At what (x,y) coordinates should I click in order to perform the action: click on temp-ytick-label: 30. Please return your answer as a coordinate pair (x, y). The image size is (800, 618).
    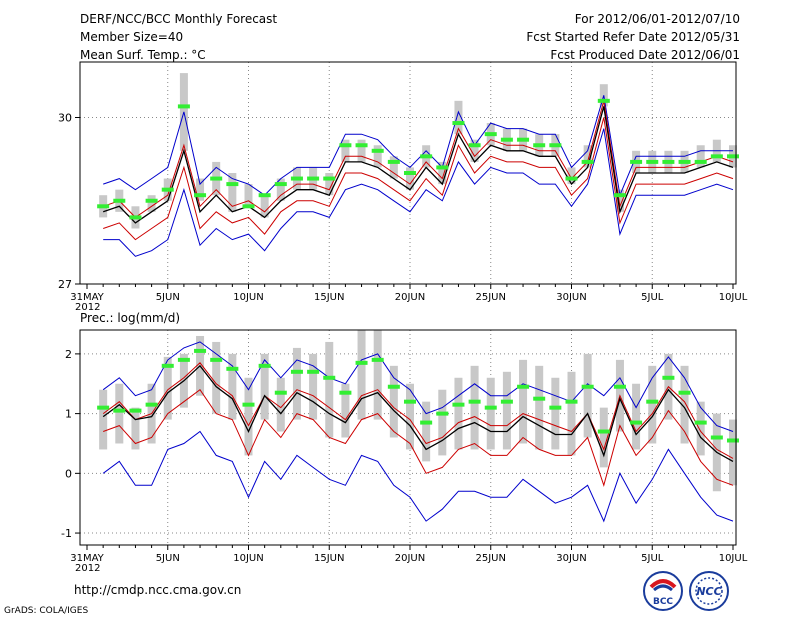
    Looking at the image, I should click on (65, 118).